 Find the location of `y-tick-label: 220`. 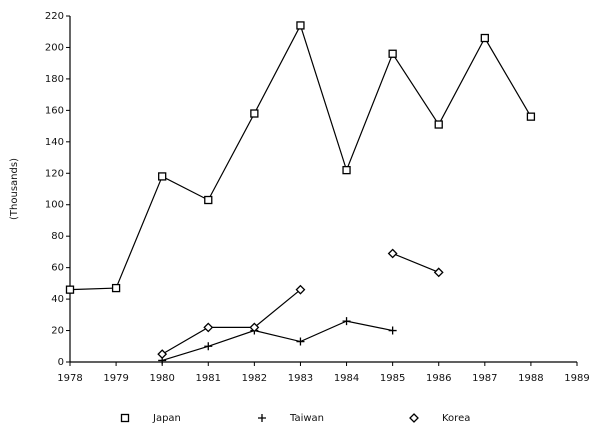

y-tick-label: 220 is located at coordinates (54, 16).